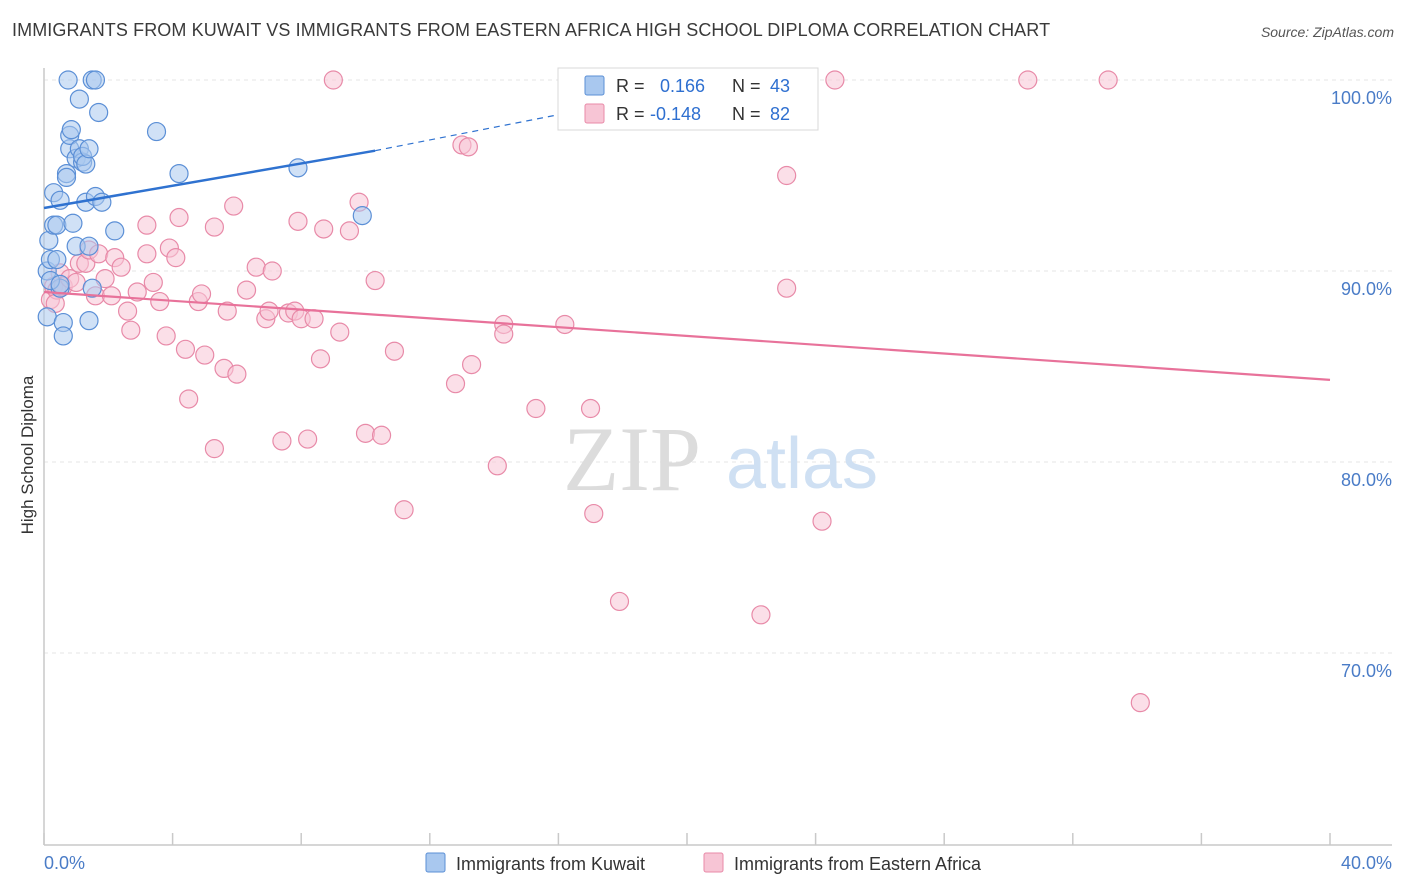 The image size is (1406, 892). I want to click on stats-legend: R = 0.166 N = 43 R = -0.148 N = 82, so click(688, 99).